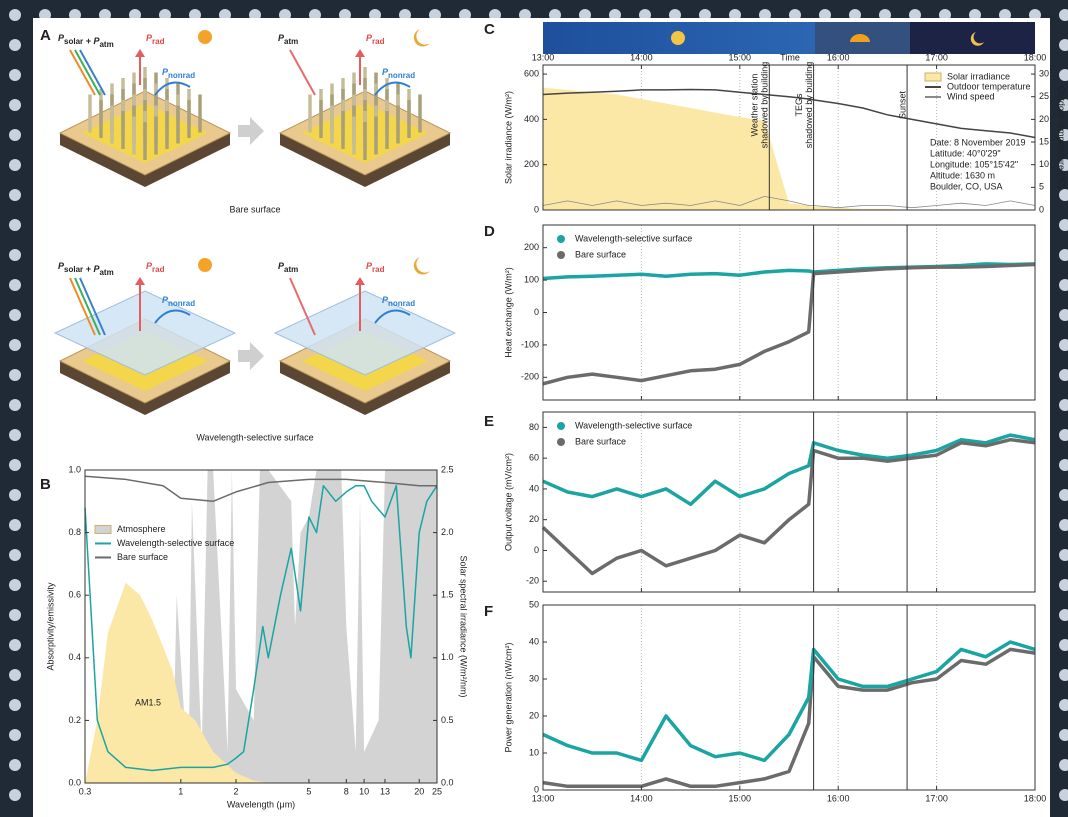  What do you see at coordinates (978, 142) in the screenshot?
I see `info-text: Date: 8 November 2019` at bounding box center [978, 142].